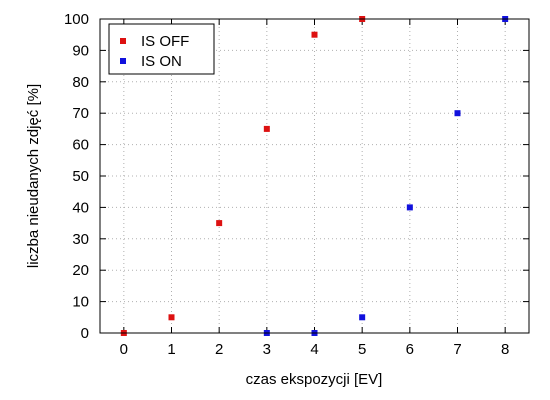 Image resolution: width=550 pixels, height=400 pixels. I want to click on y-tick-labels: 0 10 20 30 40 50 60 70 80 90 100, so click(76, 176).